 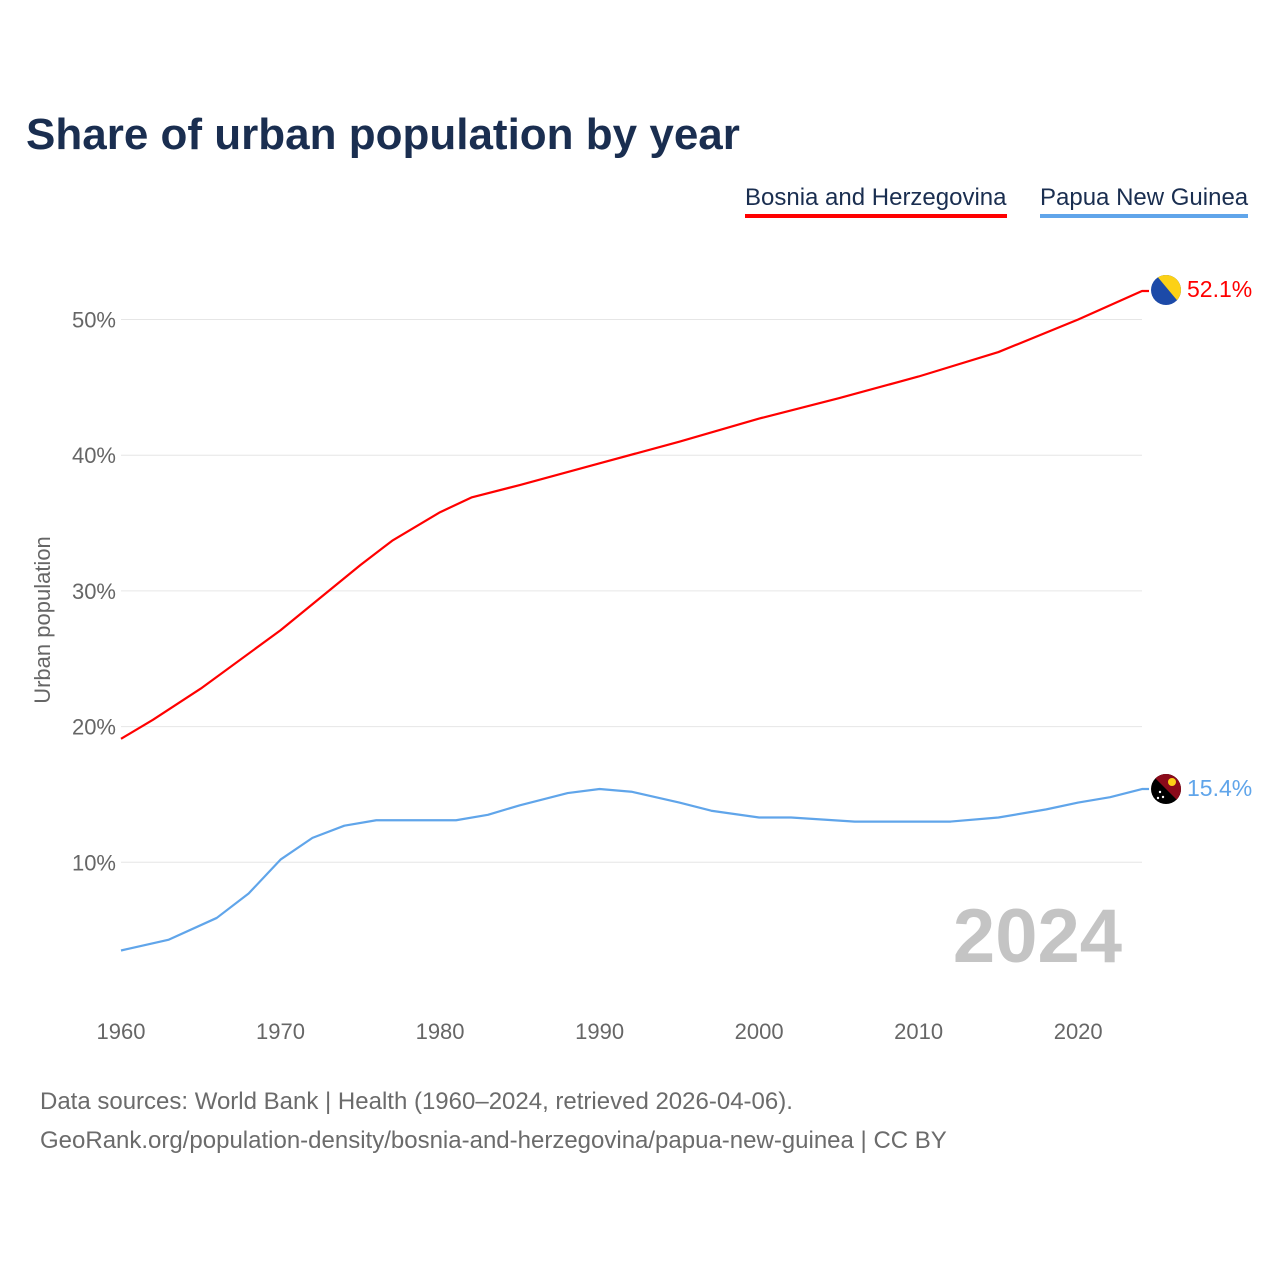 I want to click on y-axis-label: Urban population, so click(x=42, y=620).